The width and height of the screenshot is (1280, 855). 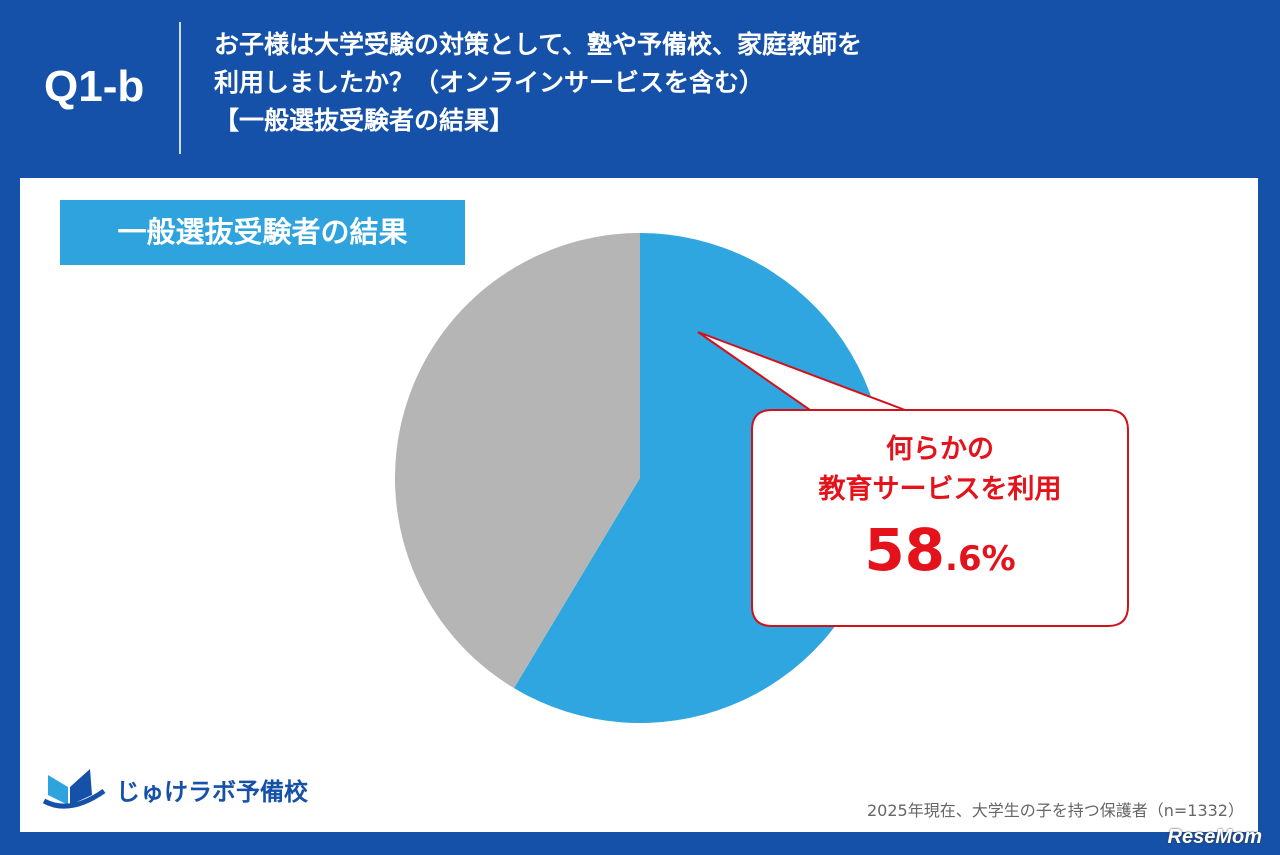 What do you see at coordinates (940, 489) in the screenshot?
I see `callout-line-2: 教育サービスを利用` at bounding box center [940, 489].